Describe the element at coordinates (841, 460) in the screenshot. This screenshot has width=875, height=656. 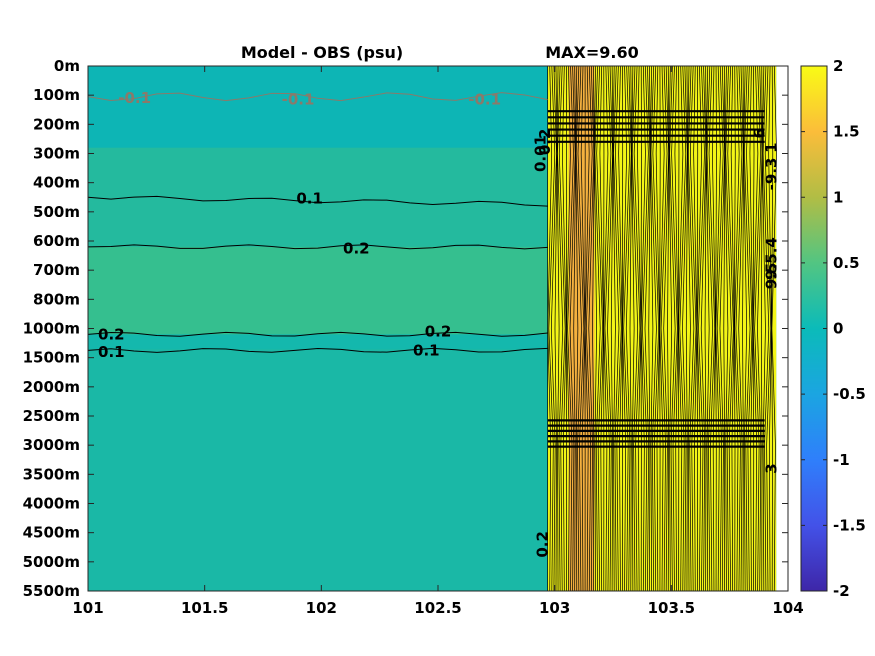
I see `colorbar-tick-label: -1` at that location.